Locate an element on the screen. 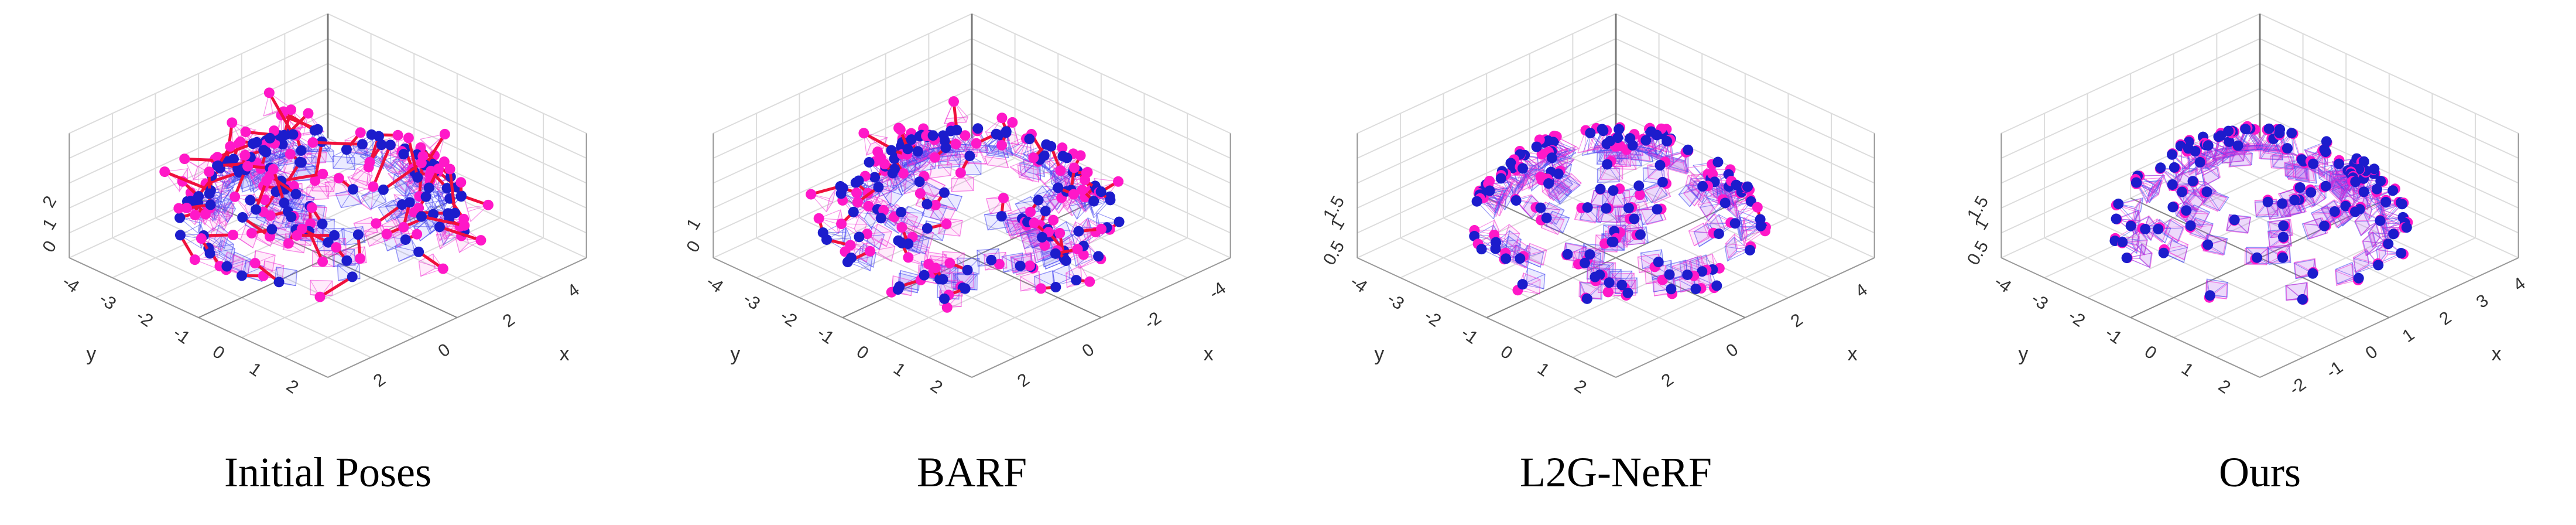 This screenshot has width=2576, height=525. x-axis-label: x is located at coordinates (565, 354).